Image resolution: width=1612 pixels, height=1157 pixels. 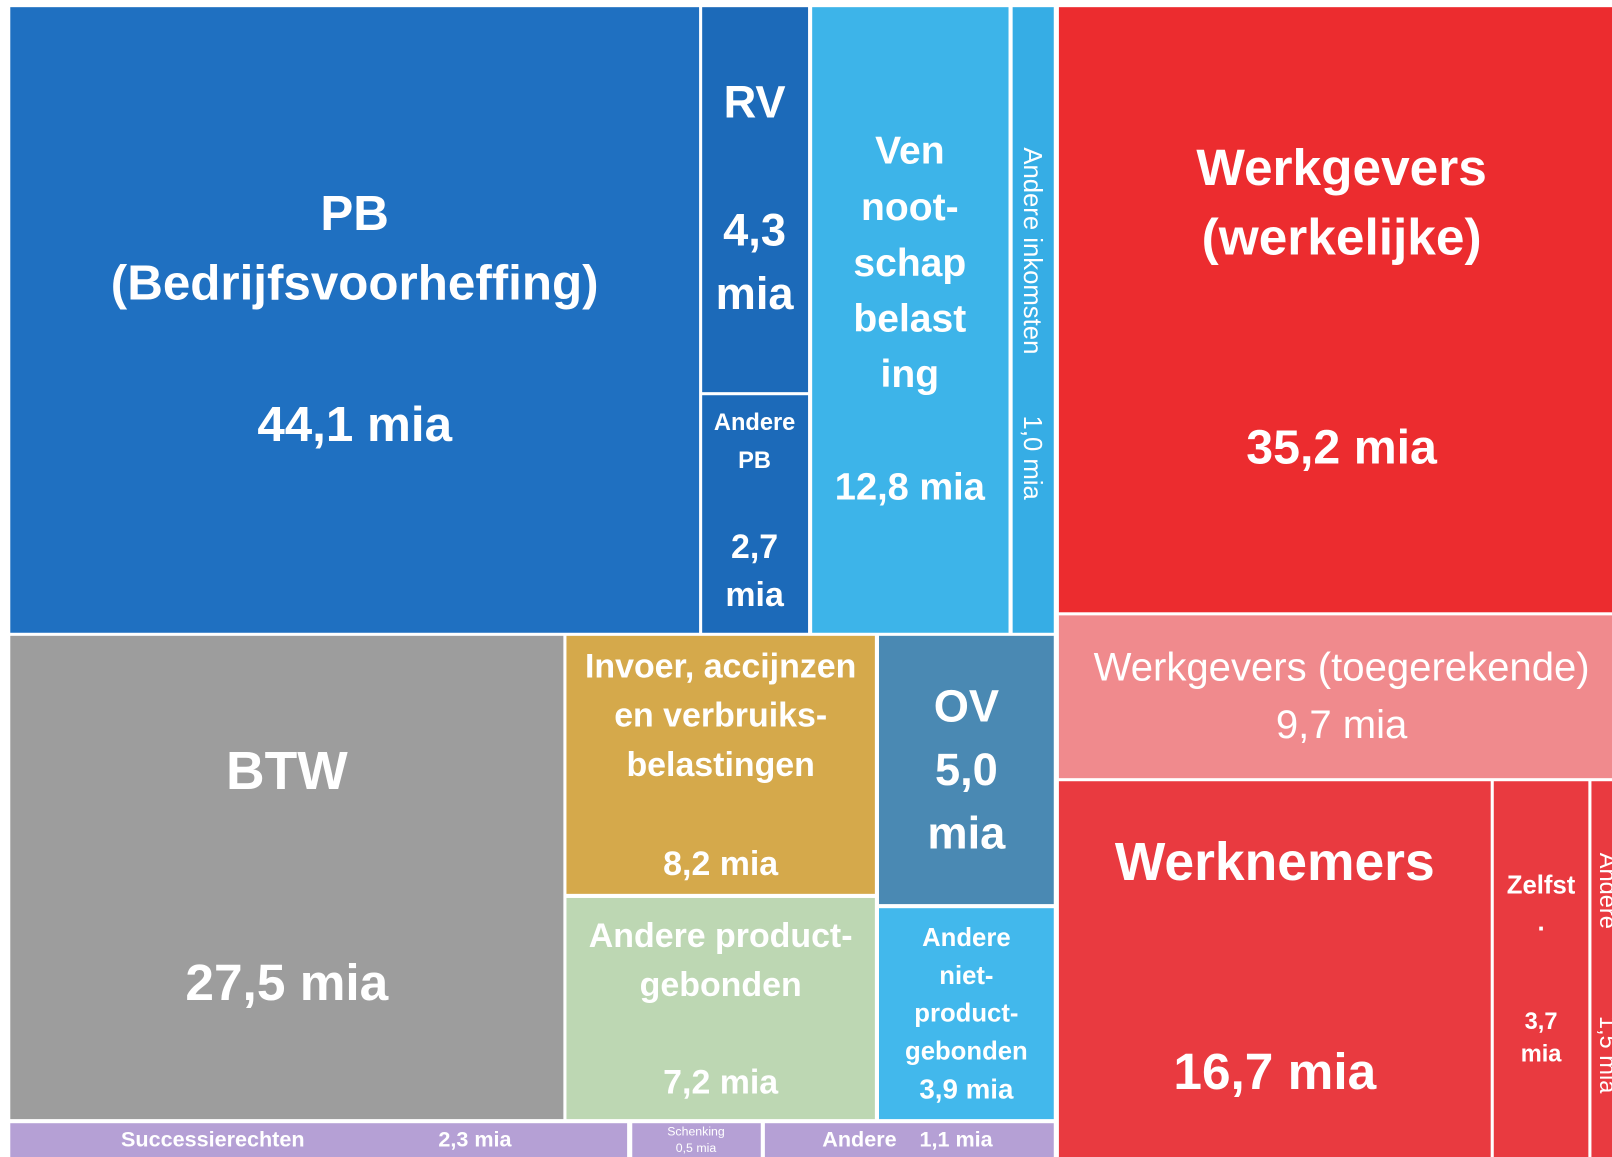 What do you see at coordinates (966, 995) in the screenshot?
I see `tile-name: Andere niet-product-gebonden` at bounding box center [966, 995].